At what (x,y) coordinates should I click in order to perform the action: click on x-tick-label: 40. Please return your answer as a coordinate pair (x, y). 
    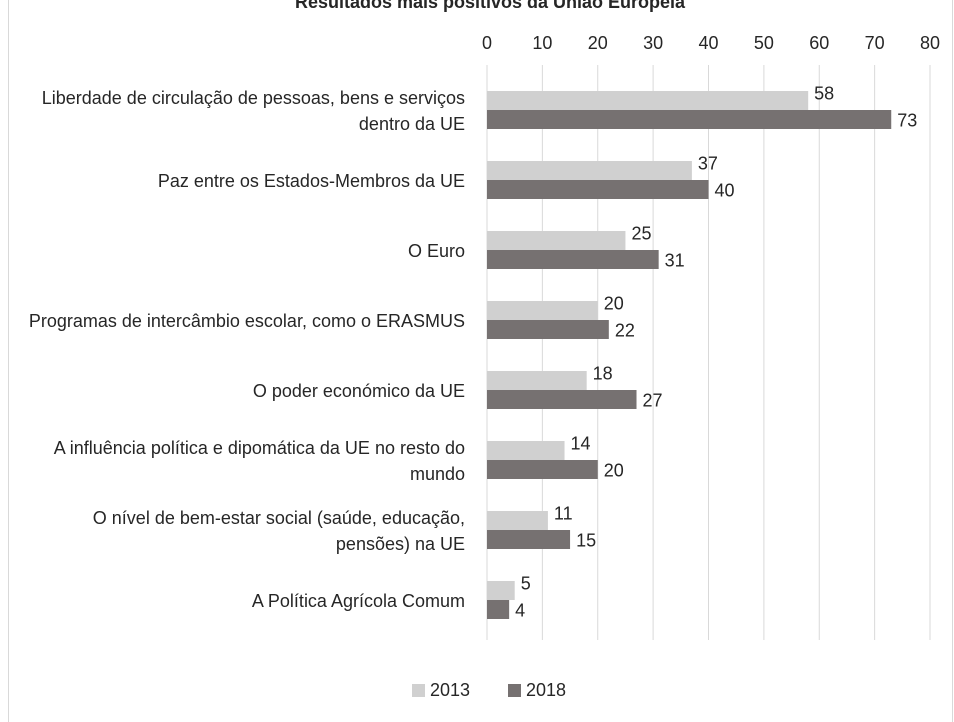
    Looking at the image, I should click on (708, 43).